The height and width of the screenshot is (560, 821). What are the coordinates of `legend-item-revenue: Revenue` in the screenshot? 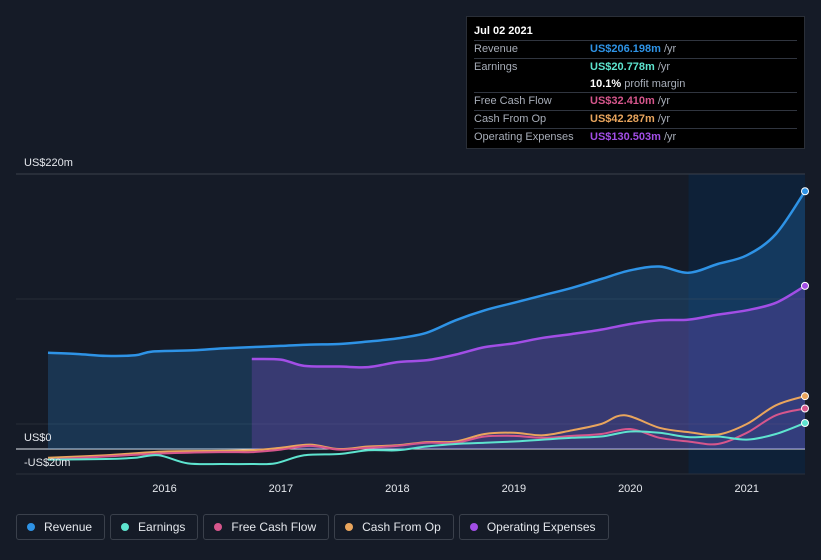 It's located at (61, 527).